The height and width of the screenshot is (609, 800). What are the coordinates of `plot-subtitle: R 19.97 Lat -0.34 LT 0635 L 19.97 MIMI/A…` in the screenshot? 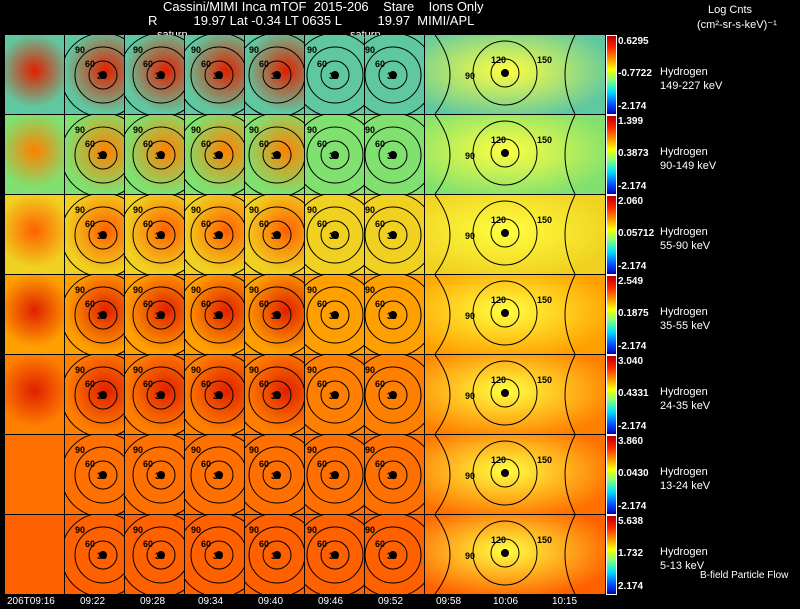 It's located at (311, 20).